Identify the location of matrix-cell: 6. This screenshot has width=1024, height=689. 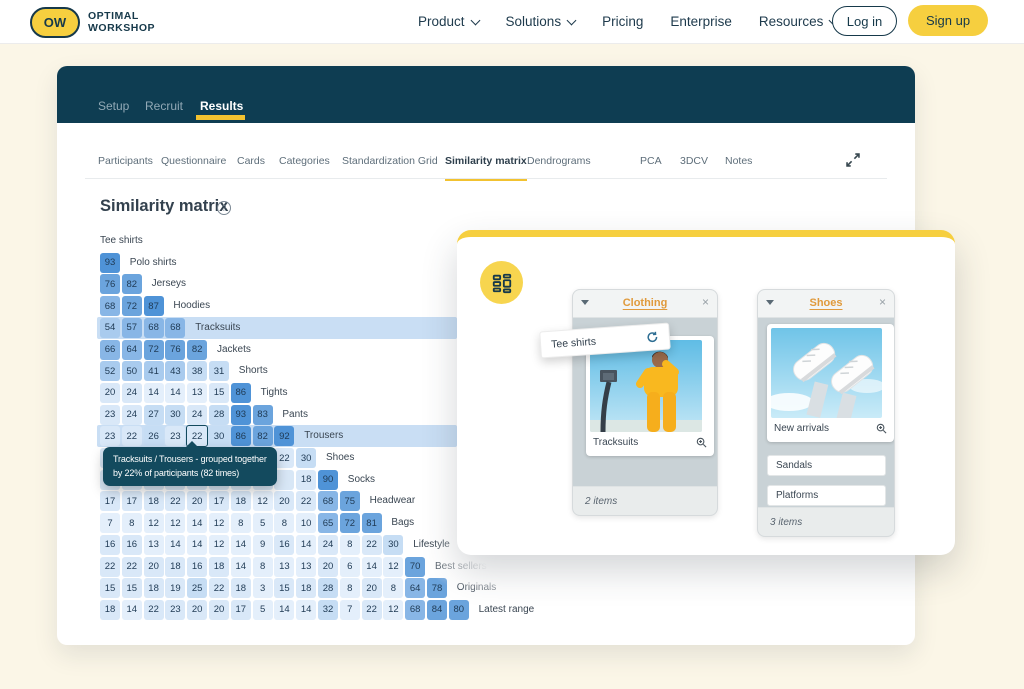
(349, 566).